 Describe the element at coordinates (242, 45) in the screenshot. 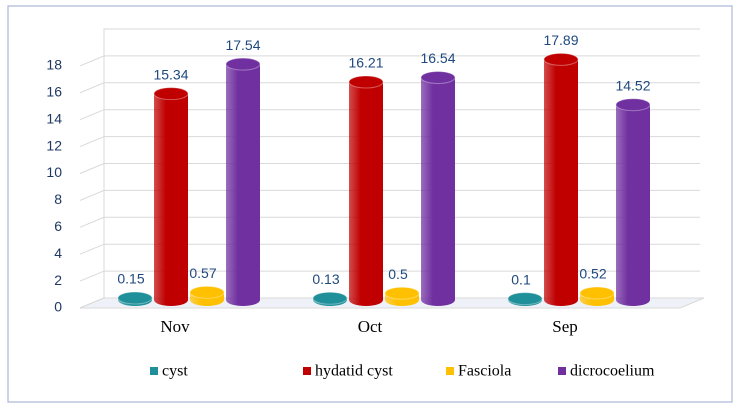

I see `value-label: 17.54` at that location.